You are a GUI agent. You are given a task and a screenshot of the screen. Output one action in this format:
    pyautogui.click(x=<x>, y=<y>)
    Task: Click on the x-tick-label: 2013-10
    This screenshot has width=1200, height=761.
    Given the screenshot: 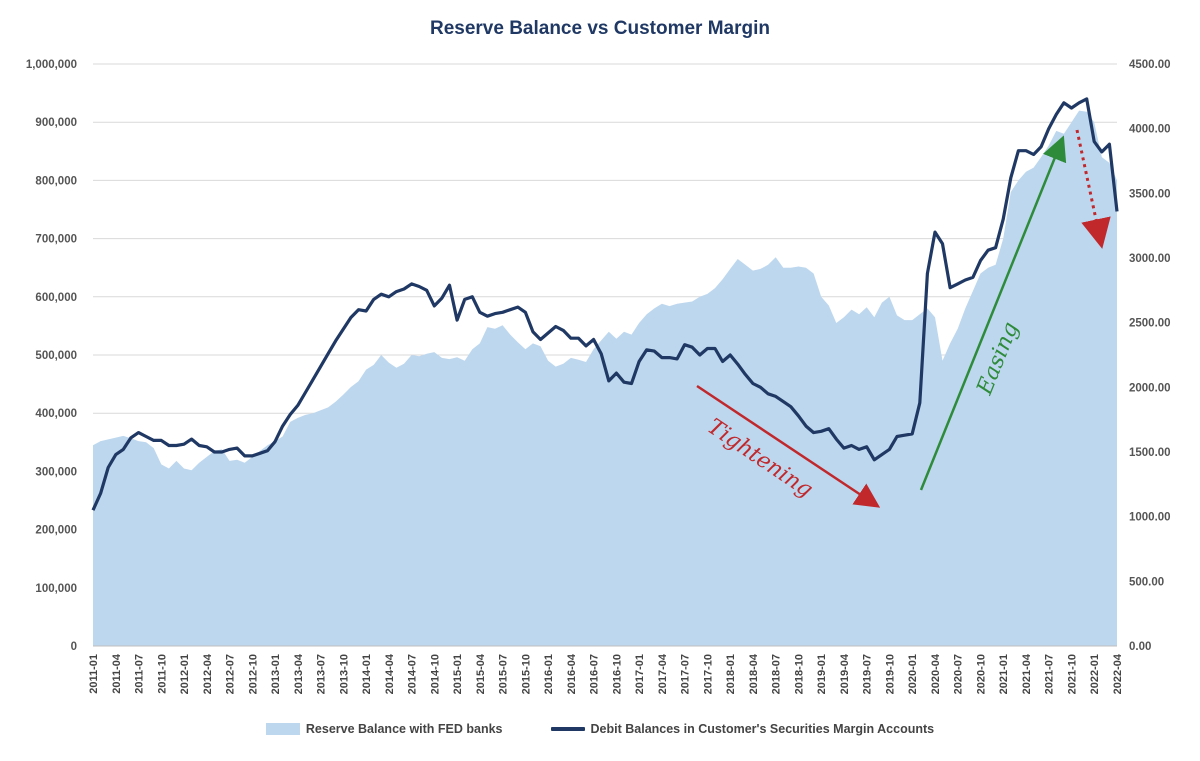 What is the action you would take?
    pyautogui.click(x=344, y=674)
    